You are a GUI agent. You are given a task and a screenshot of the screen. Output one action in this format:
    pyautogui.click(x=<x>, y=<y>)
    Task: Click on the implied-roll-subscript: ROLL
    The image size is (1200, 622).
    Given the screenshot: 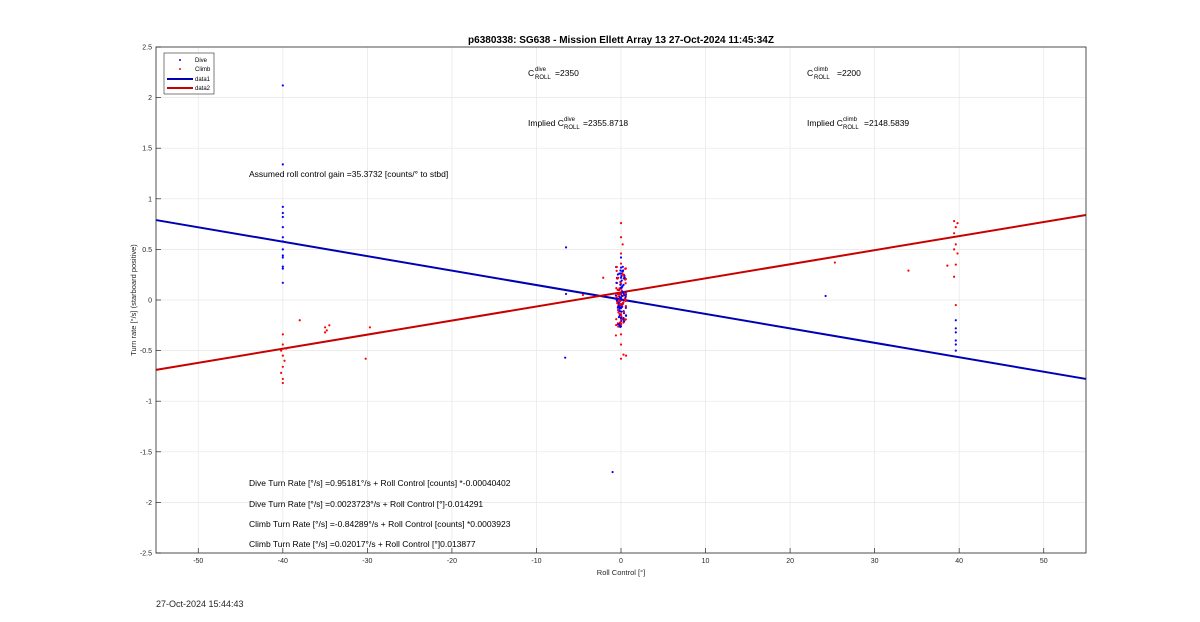 What is the action you would take?
    pyautogui.click(x=572, y=128)
    